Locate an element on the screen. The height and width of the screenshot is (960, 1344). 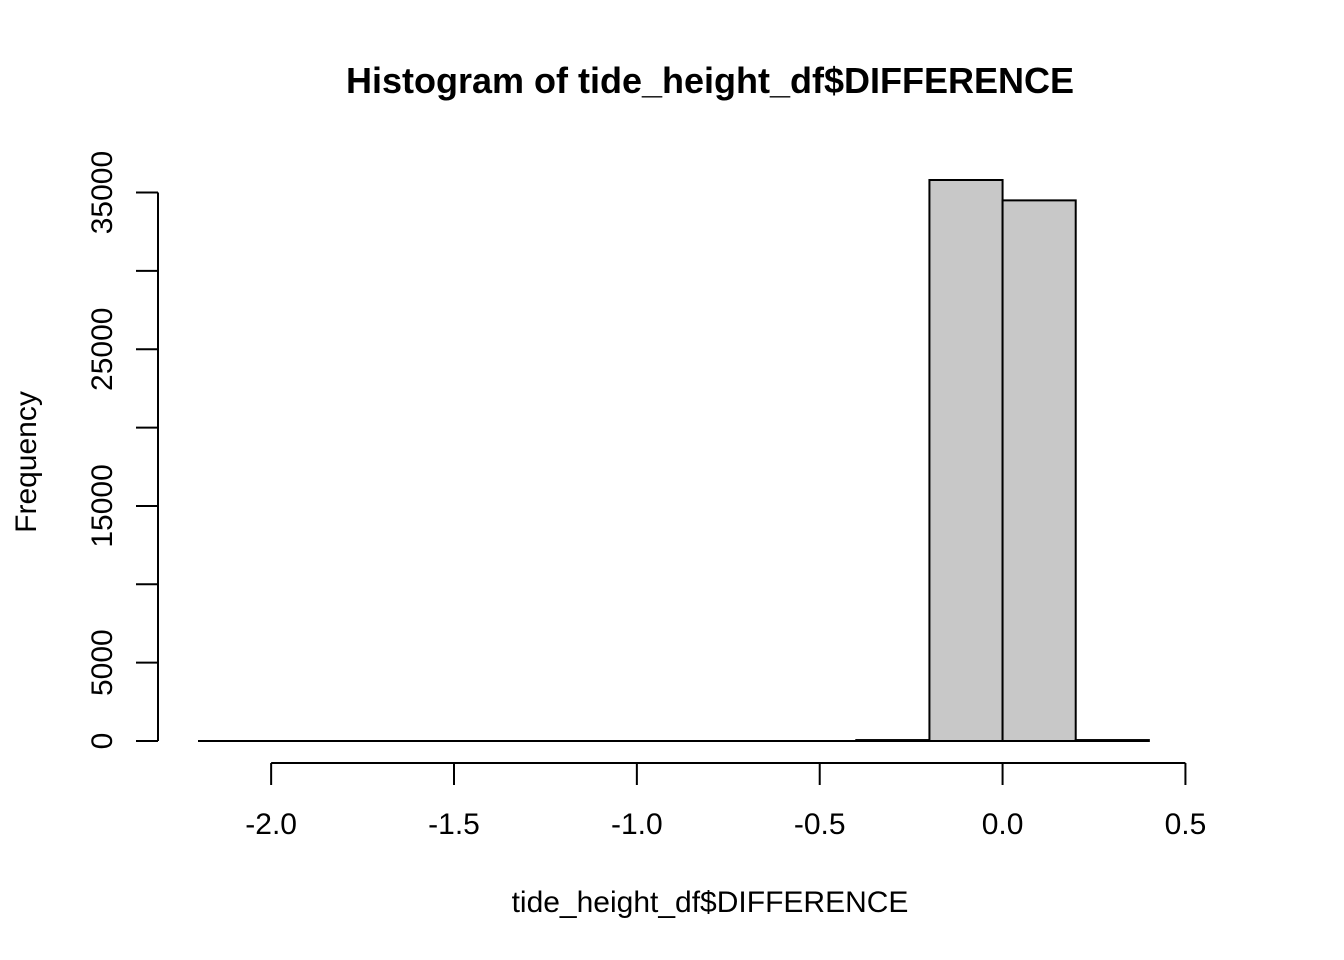
y-tick-label: 35000 is located at coordinates (102, 192).